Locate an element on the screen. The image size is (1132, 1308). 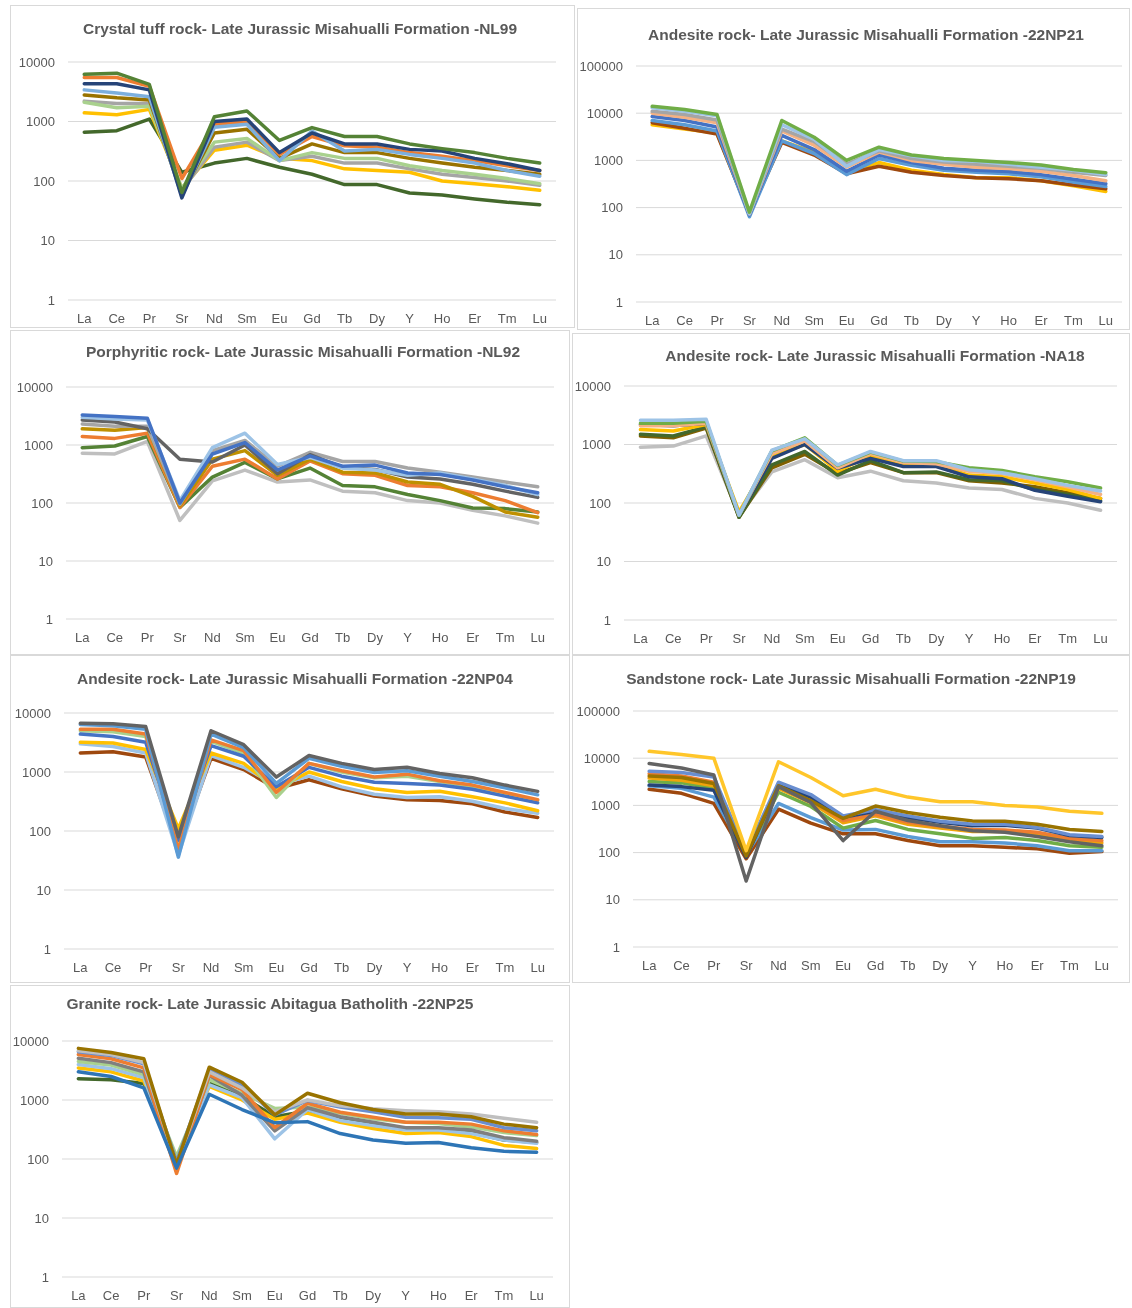
chart-title: Sandstone rock- Late Jurassic Misahualli Formation -22NP19 is located at coordinates (851, 678).